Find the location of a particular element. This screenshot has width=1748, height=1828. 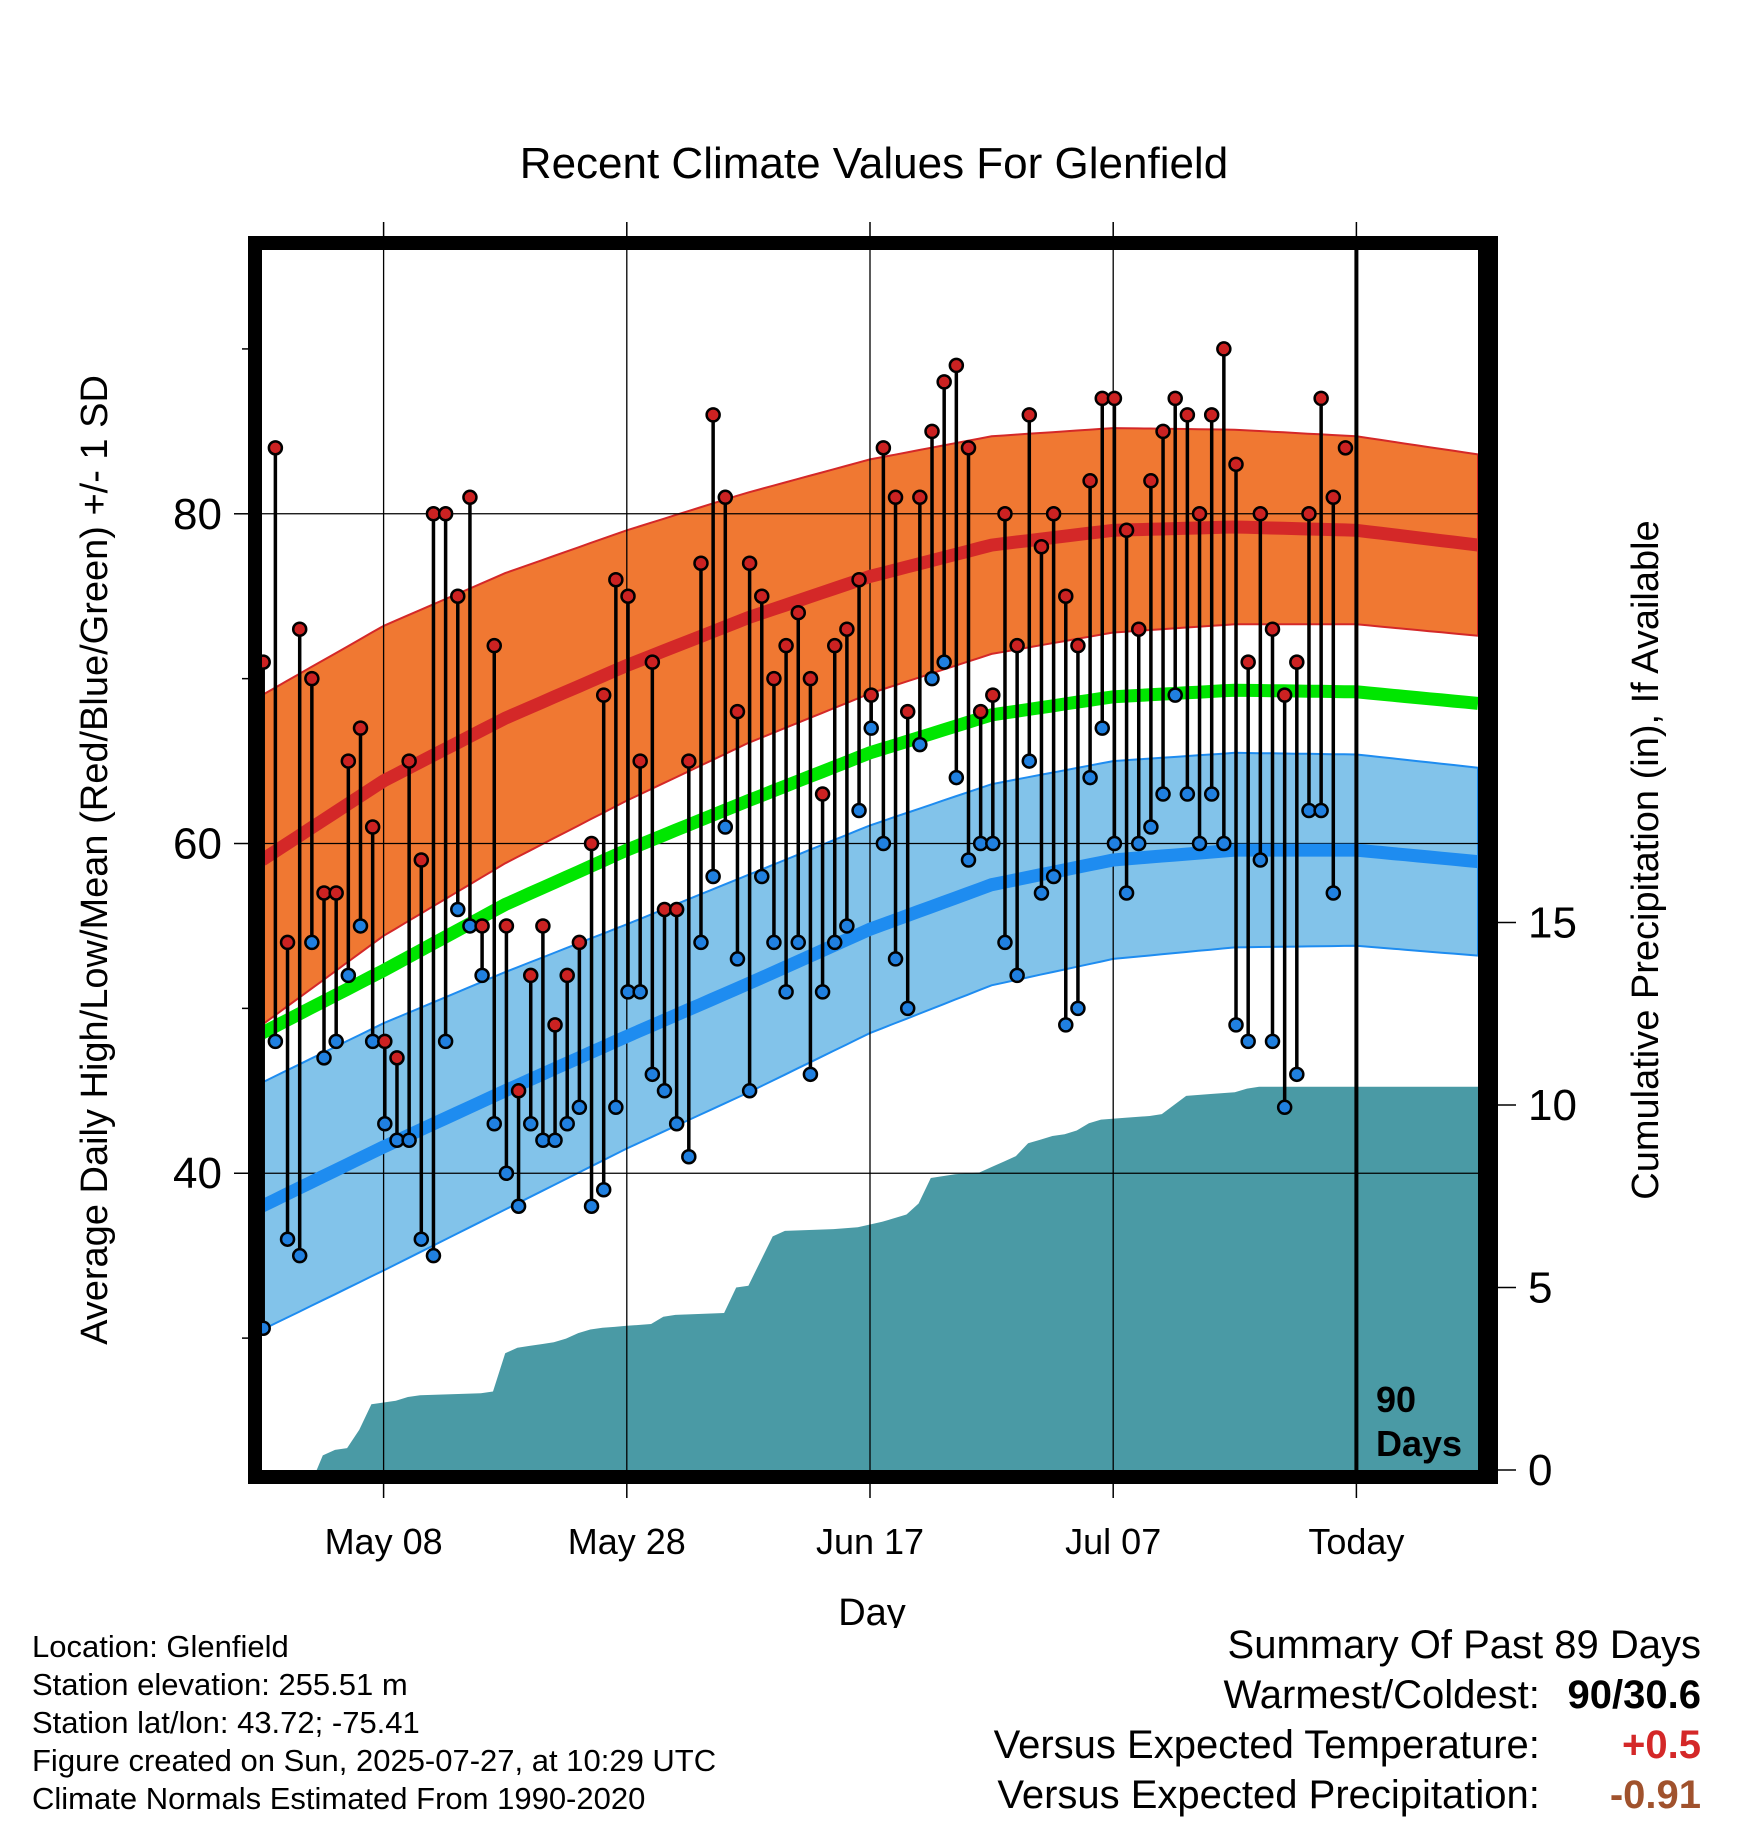

today-days-number: 90 is located at coordinates (1396, 1399).